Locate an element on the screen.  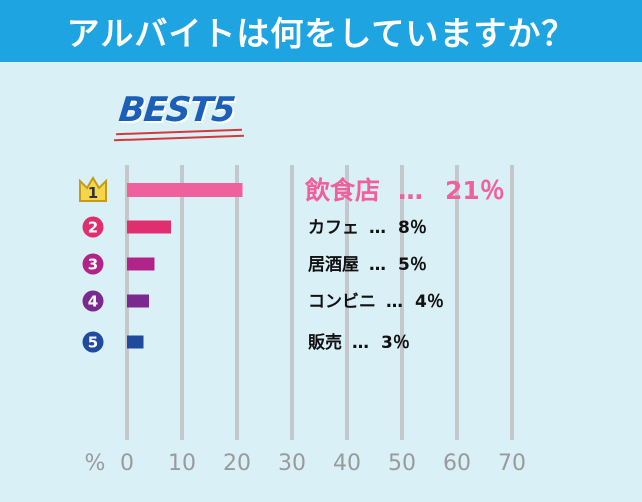
category-label: 居酒屋 … 5％ is located at coordinates (367, 264).